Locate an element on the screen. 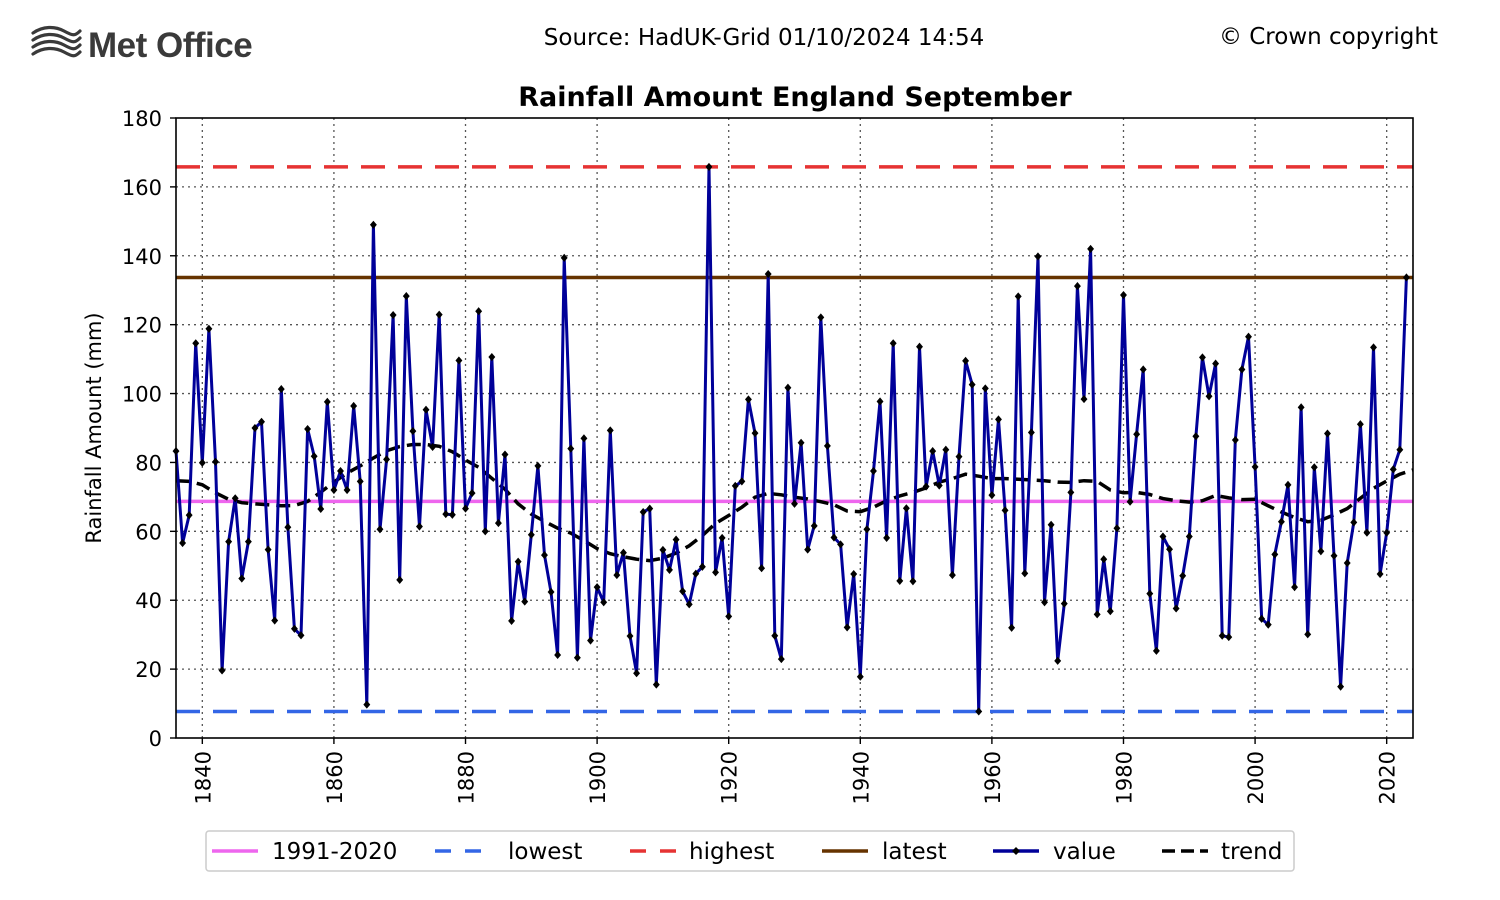 The image size is (1500, 900). x-tick-label: 1960 is located at coordinates (993, 777).